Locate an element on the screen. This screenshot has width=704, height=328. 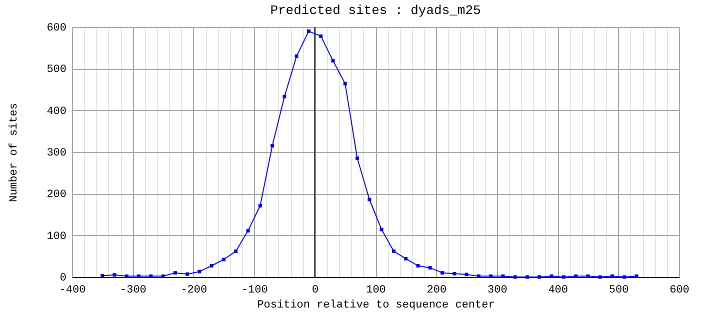
y-tick-label: 200 is located at coordinates (56, 195).